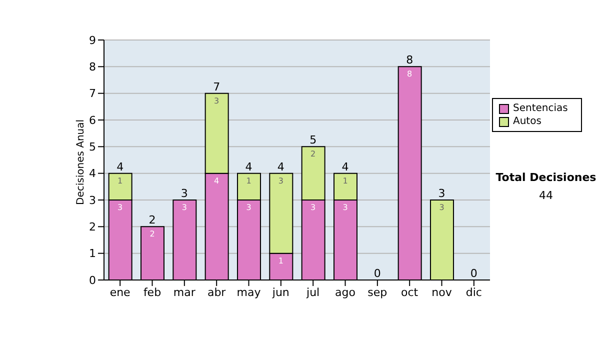 Image resolution: width=600 pixels, height=340 pixels. I want to click on text: 44, so click(546, 195).